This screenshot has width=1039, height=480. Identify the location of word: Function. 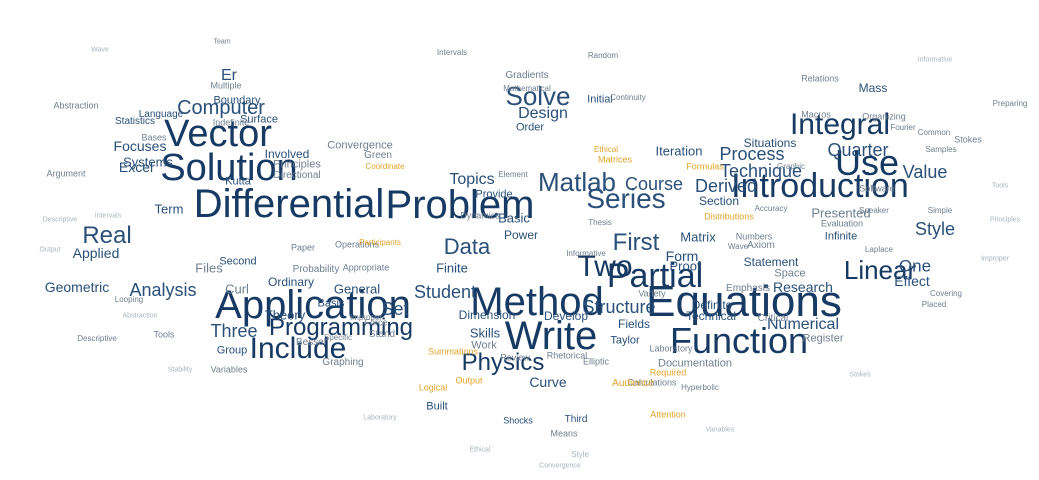
(739, 340).